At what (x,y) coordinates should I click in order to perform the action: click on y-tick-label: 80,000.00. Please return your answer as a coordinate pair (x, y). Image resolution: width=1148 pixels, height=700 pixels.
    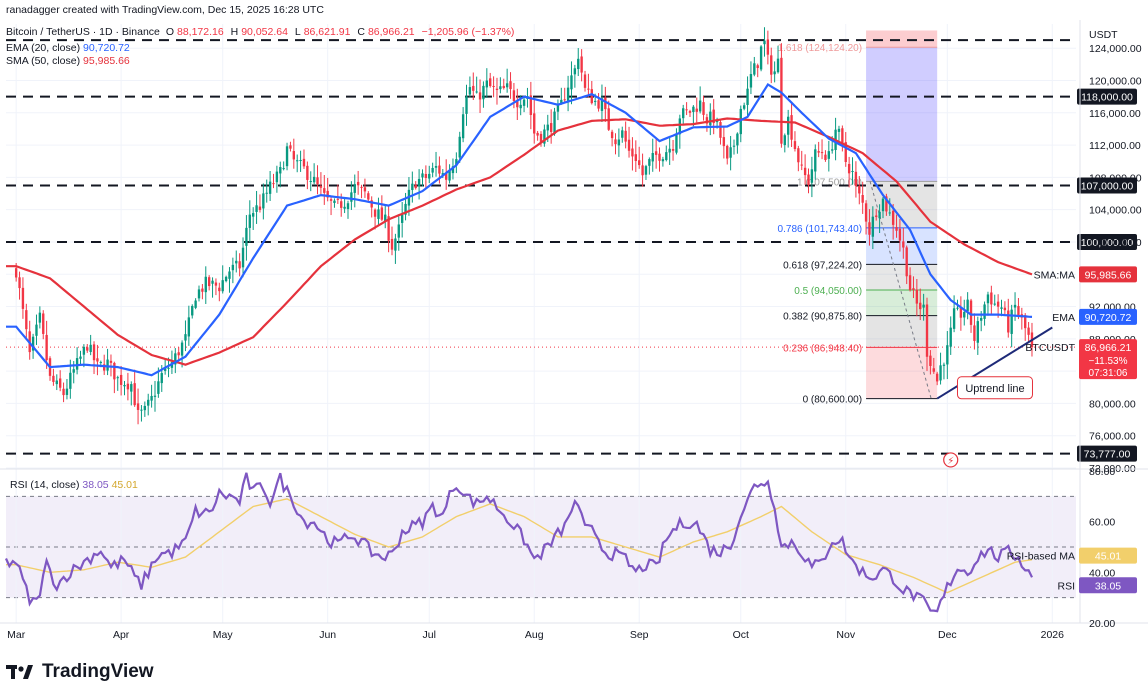
    Looking at the image, I should click on (1112, 404).